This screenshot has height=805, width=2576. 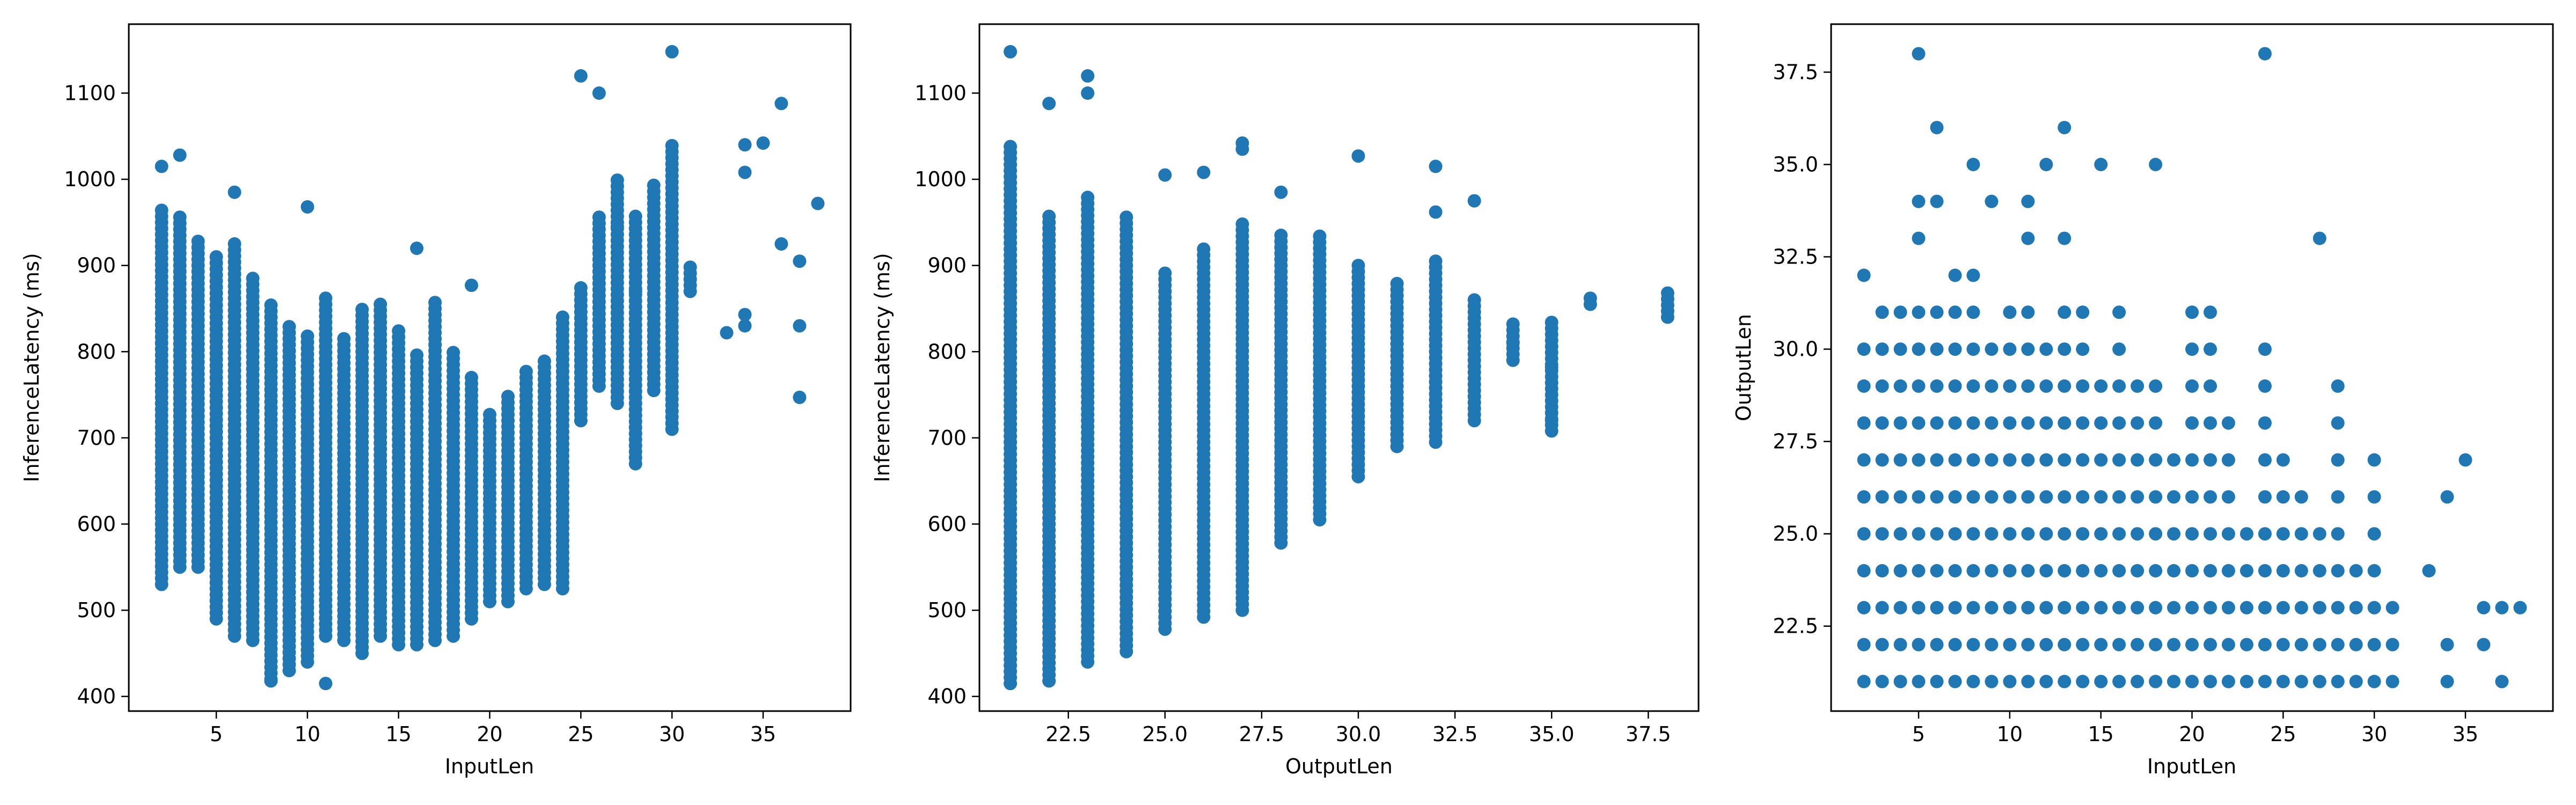 I want to click on y-tick-label: 1100, so click(x=940, y=93).